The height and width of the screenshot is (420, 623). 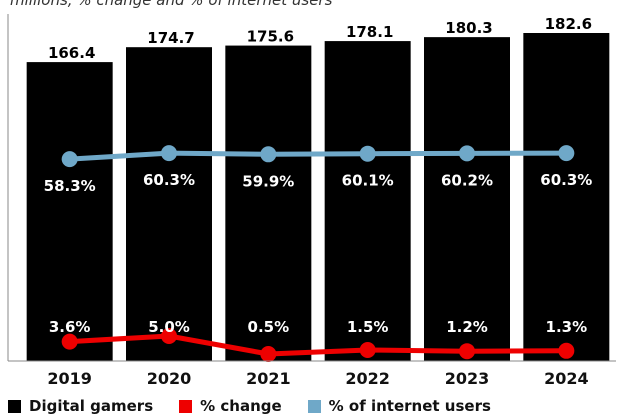 What do you see at coordinates (467, 327) in the screenshot?
I see `change-label-2023: 1.2%` at bounding box center [467, 327].